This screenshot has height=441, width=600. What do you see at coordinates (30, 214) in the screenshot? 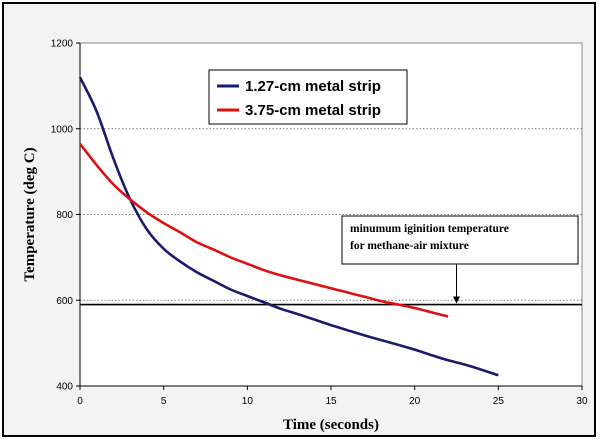
I see `y-axis-title: Temperature (deg C)` at bounding box center [30, 214].